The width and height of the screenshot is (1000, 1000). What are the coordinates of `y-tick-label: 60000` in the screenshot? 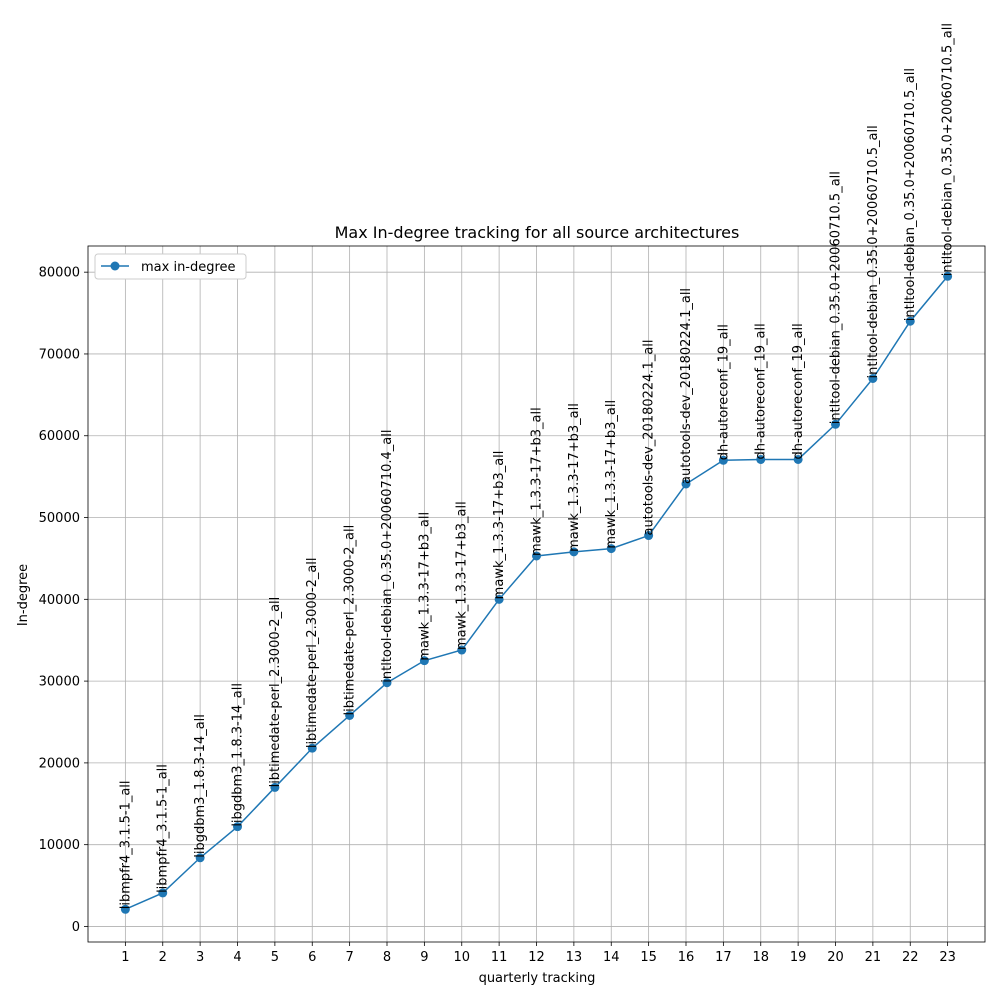 It's located at (59, 436).